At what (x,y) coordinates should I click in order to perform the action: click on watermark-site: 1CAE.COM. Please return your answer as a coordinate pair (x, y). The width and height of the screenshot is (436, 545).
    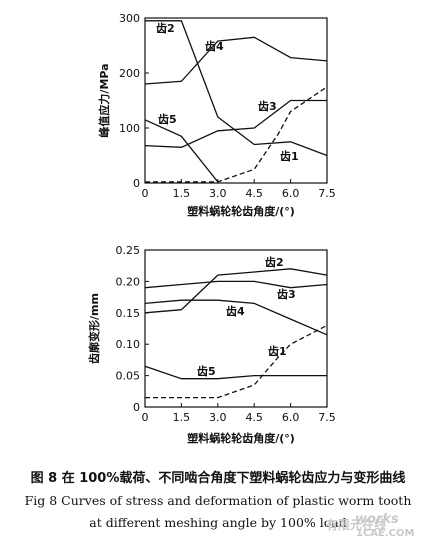
    Looking at the image, I should click on (385, 533).